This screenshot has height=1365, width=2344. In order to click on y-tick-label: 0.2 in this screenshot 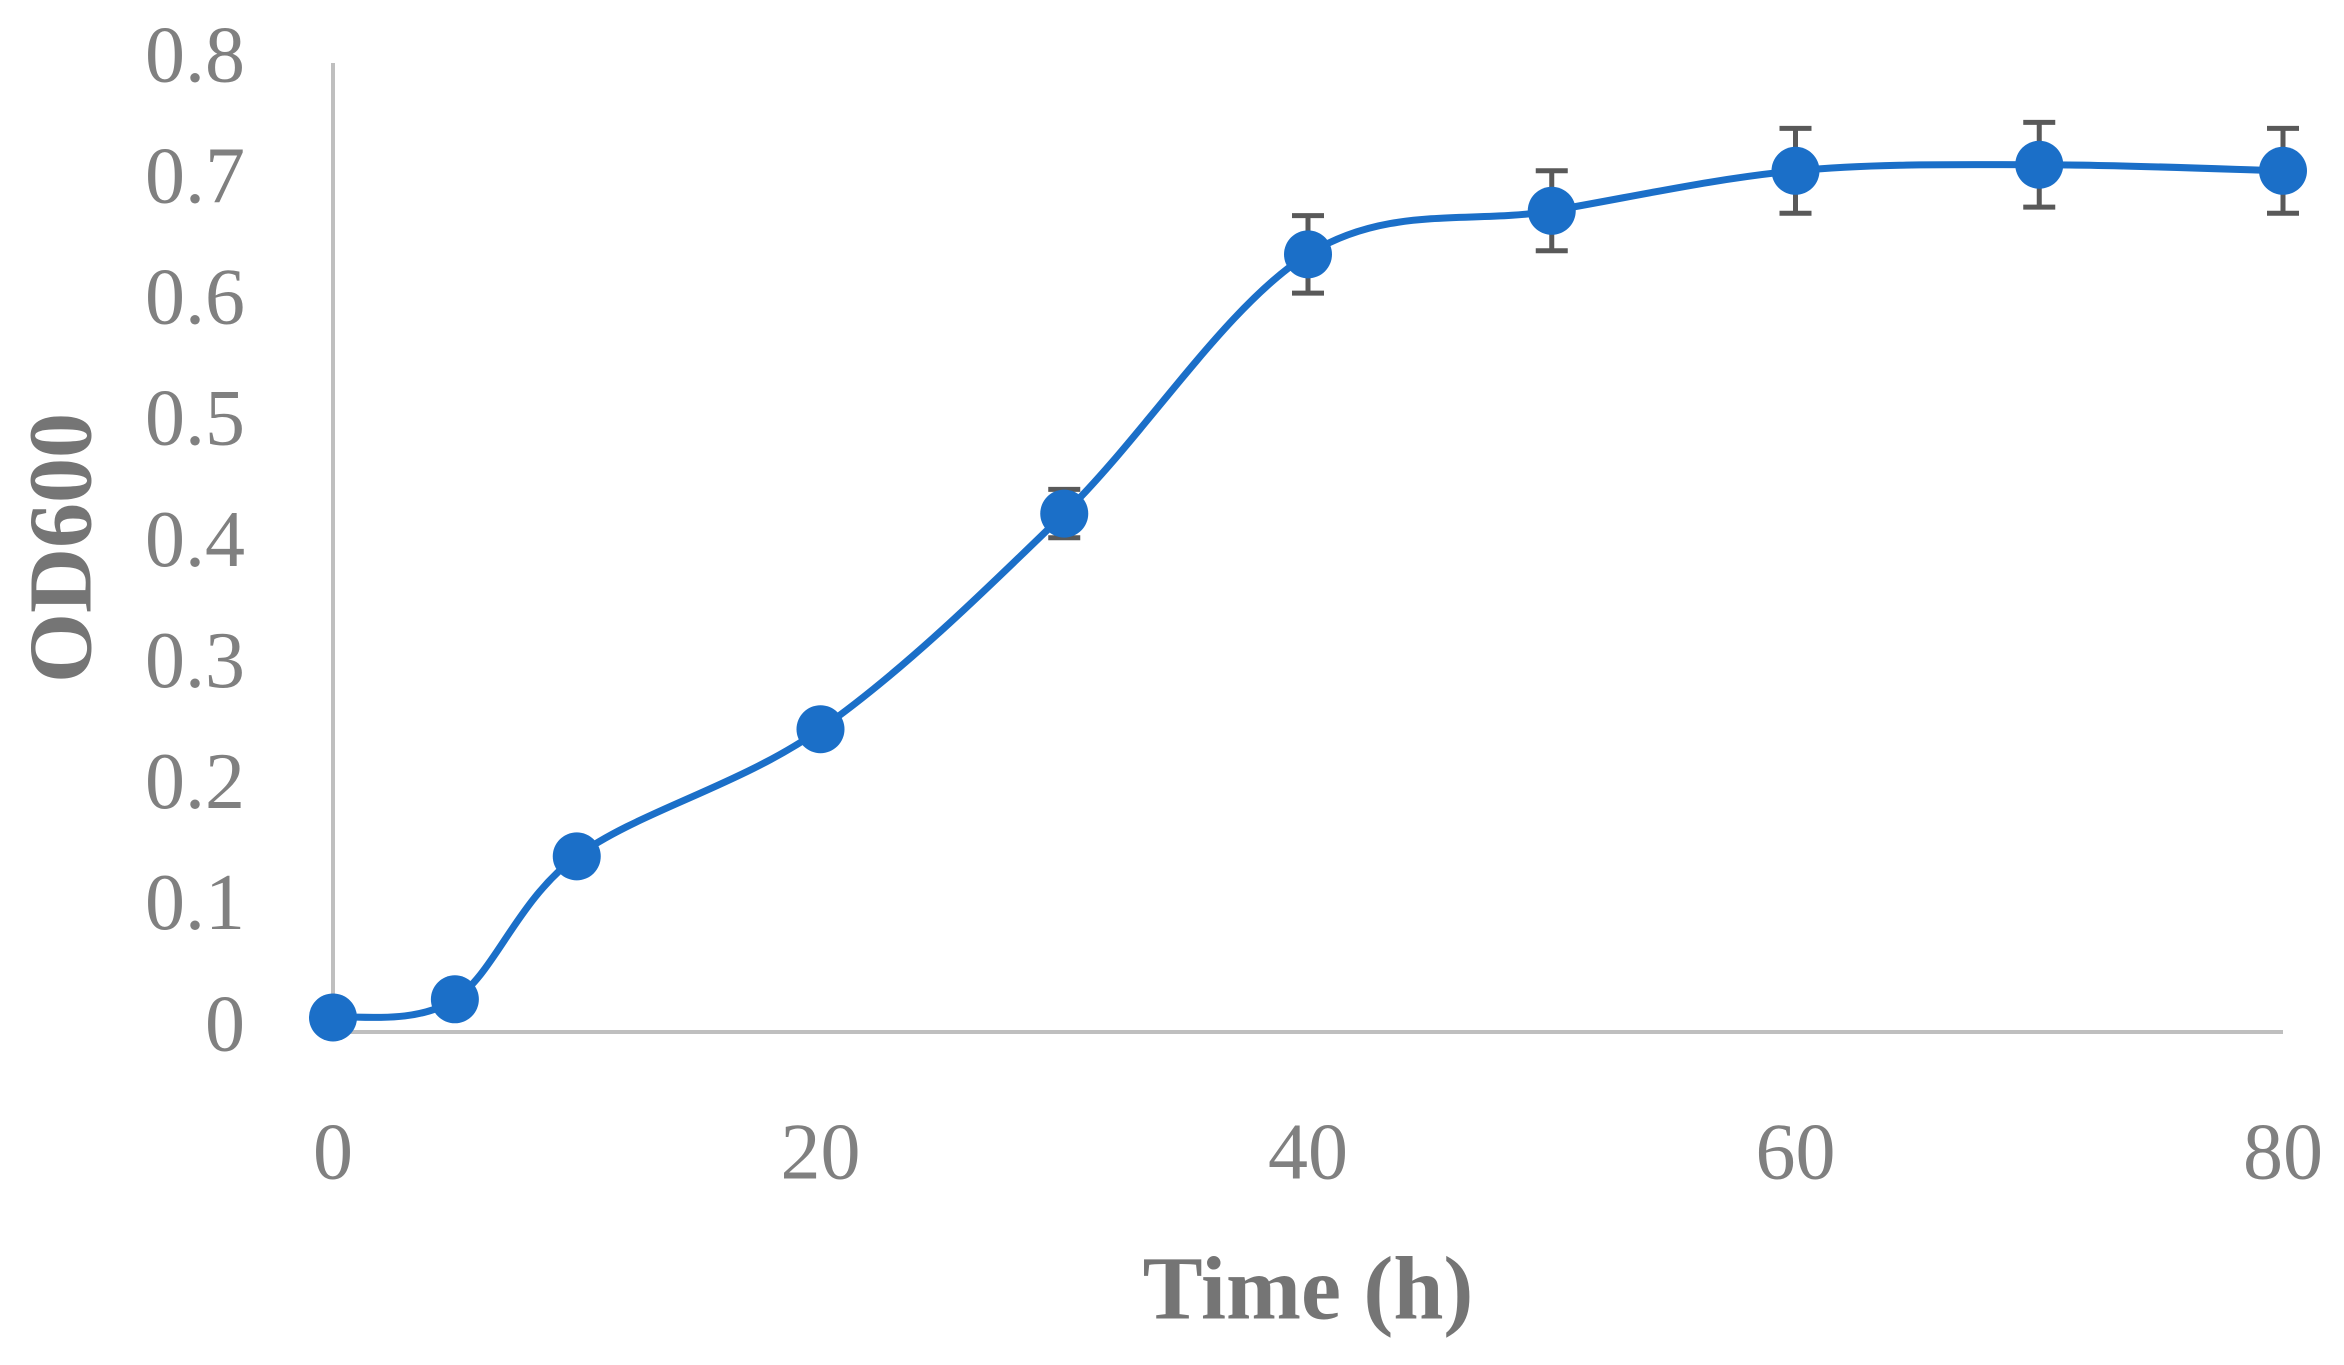, I will do `click(195, 782)`.